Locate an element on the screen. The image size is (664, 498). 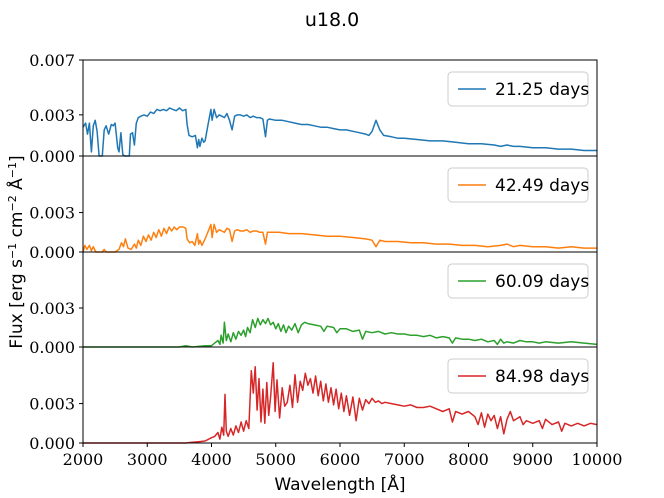
y-label-exp-2: −2 is located at coordinates (12, 203).